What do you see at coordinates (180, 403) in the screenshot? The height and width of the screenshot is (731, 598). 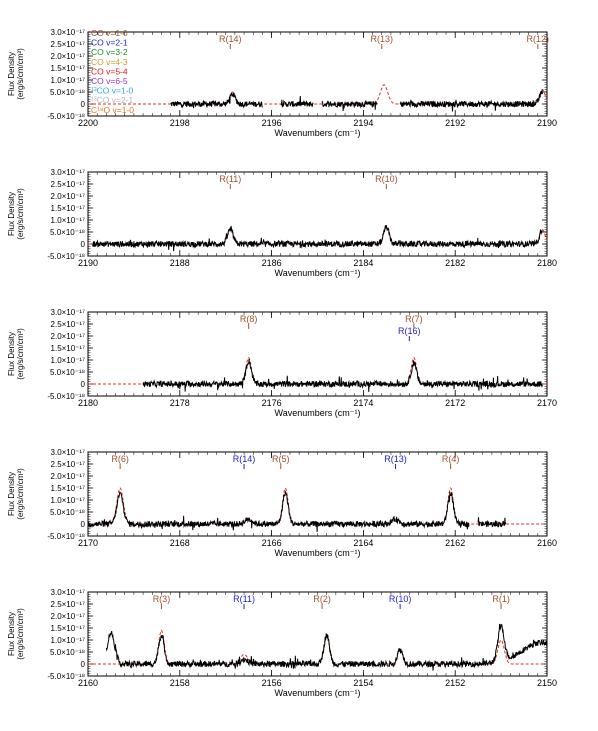 I see `x-tick-label: 2178` at bounding box center [180, 403].